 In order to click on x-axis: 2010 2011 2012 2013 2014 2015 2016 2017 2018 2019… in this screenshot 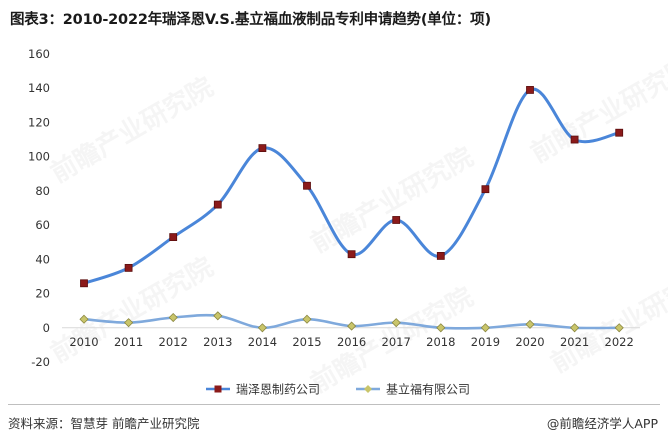, I will do `click(351, 338)`.